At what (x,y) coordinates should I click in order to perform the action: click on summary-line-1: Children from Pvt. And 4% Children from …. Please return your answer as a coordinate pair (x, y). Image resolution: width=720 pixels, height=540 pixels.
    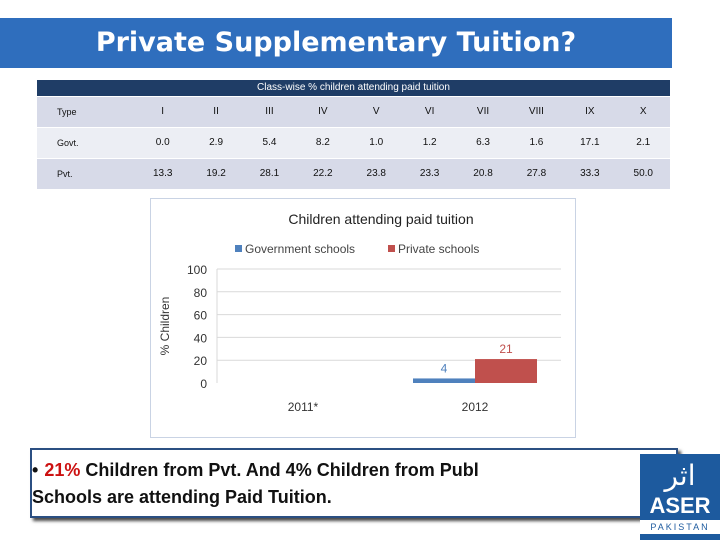
    Looking at the image, I should click on (279, 470).